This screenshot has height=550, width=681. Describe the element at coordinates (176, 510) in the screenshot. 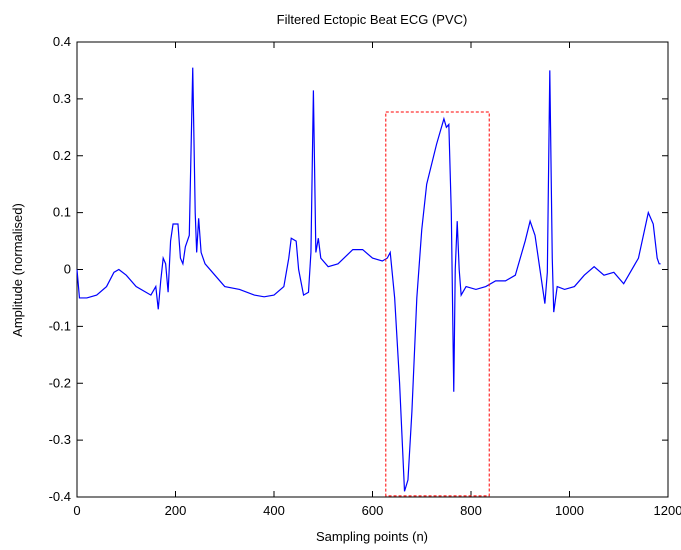

I see `x-tick-label: 200` at that location.